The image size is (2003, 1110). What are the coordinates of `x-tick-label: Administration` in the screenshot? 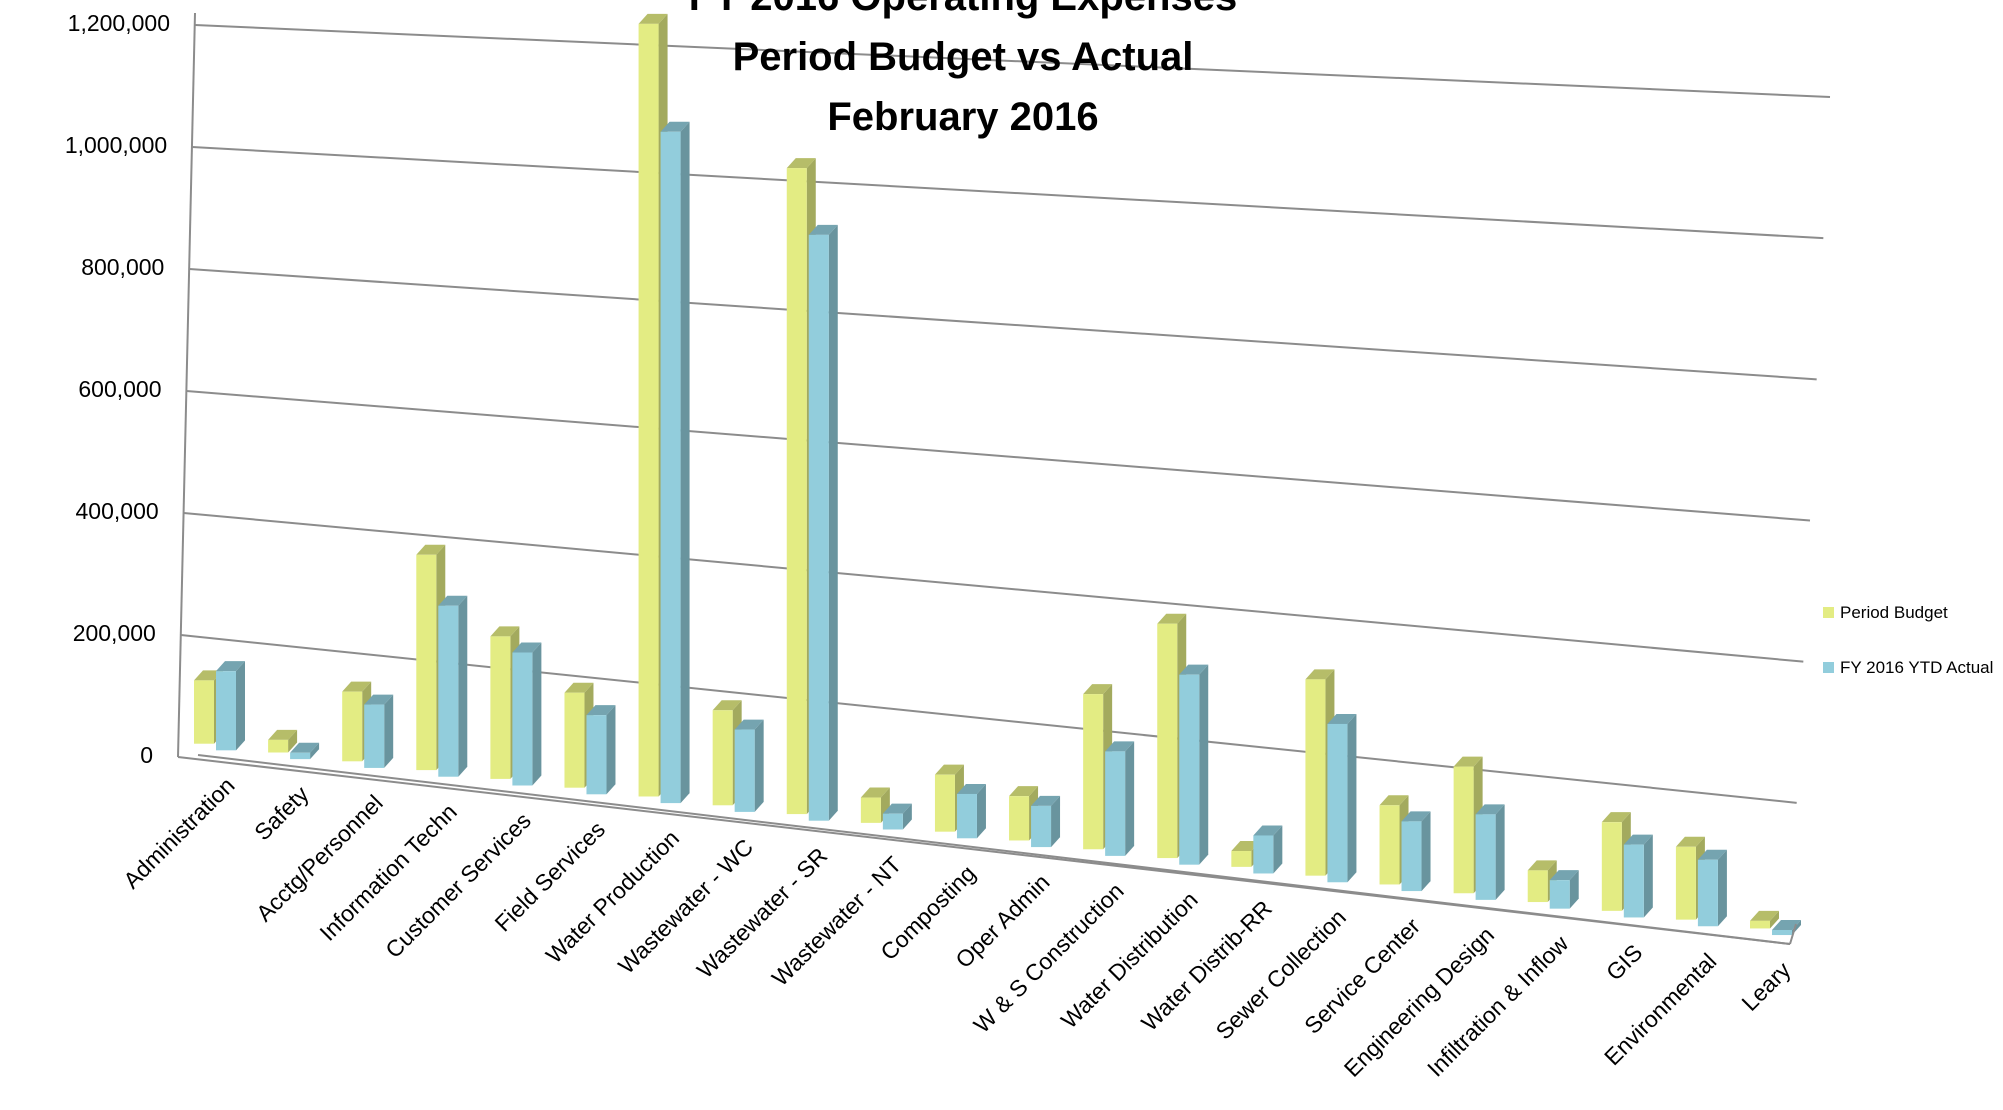 It's located at (178, 832).